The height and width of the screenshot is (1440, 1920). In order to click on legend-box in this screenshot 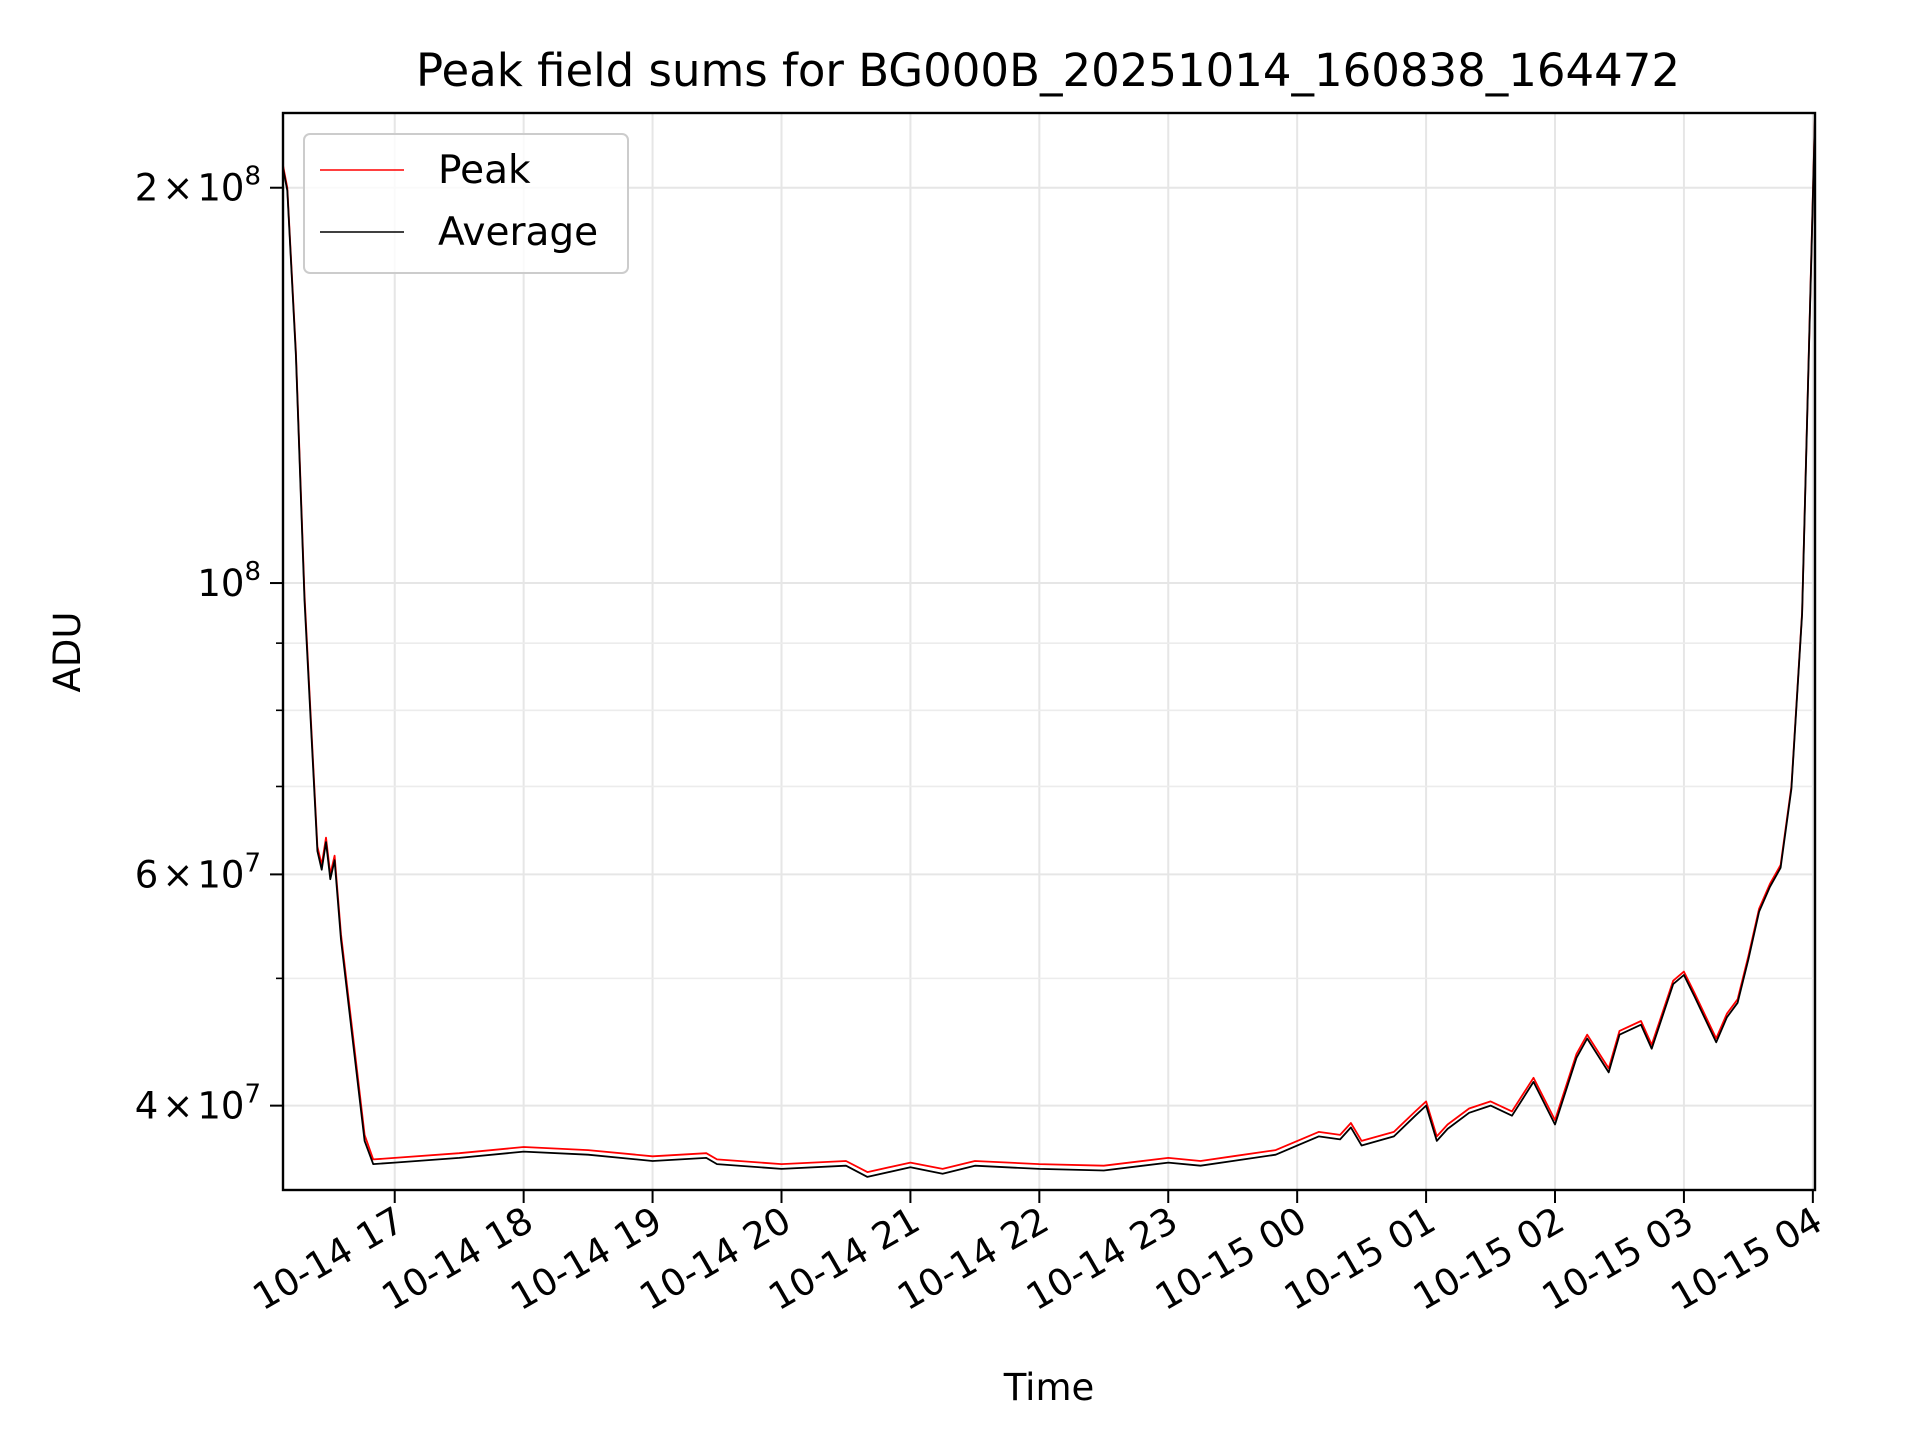, I will do `click(466, 203)`.